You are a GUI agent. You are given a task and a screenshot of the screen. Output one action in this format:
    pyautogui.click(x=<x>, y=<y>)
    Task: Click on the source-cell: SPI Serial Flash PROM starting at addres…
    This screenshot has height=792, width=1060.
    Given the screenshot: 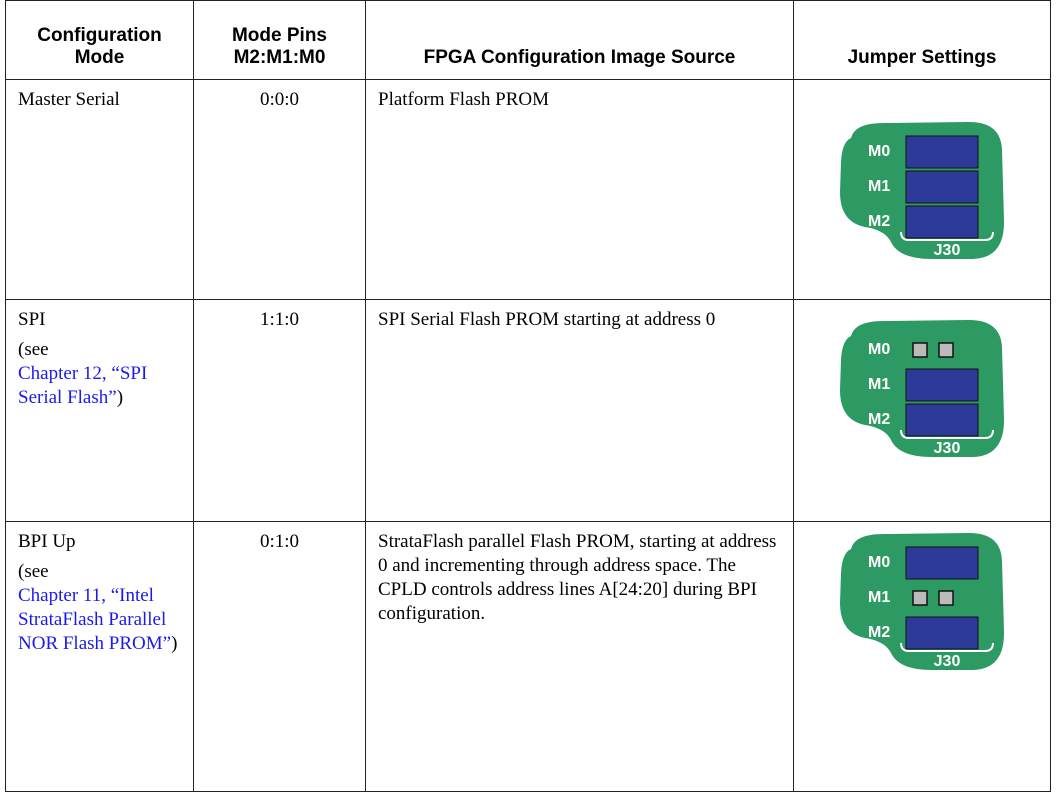 What is the action you would take?
    pyautogui.click(x=579, y=410)
    